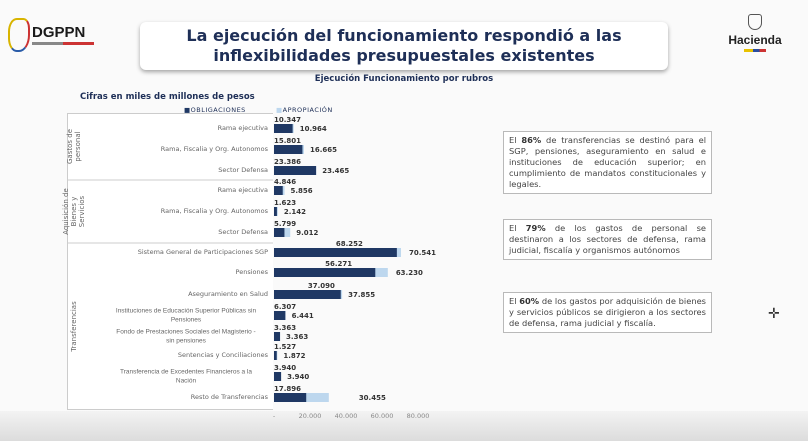 The image size is (808, 441). I want to click on dgppn-logo: DGPPN, so click(53, 36).